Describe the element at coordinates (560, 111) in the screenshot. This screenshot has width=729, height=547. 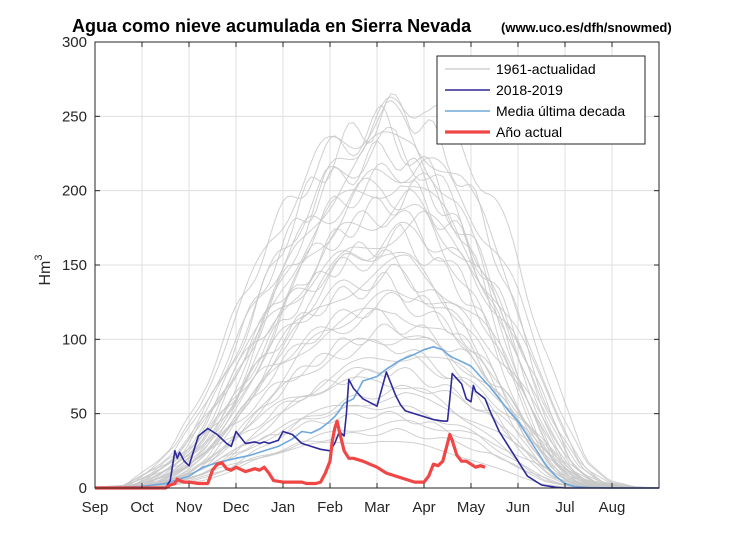
I see `legend-label: Media última decada` at that location.